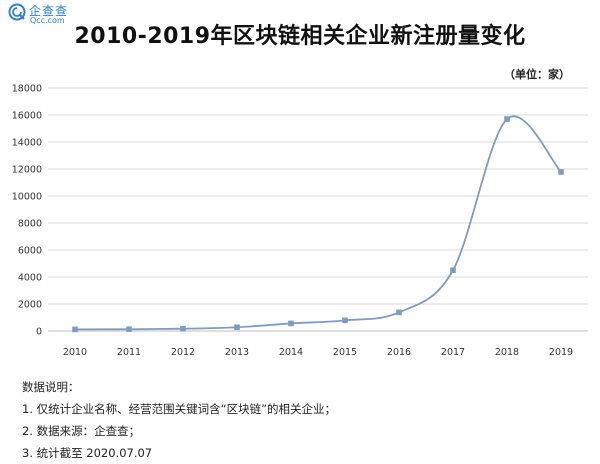  What do you see at coordinates (75, 352) in the screenshot?
I see `x-tick-label: 2010` at bounding box center [75, 352].